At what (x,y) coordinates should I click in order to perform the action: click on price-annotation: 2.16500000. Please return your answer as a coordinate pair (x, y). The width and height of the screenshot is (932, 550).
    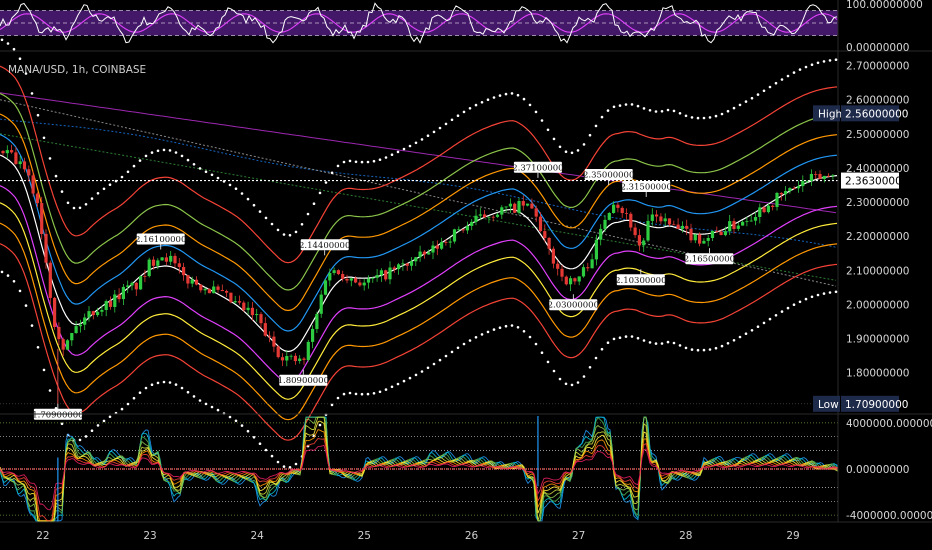
    Looking at the image, I should click on (709, 256).